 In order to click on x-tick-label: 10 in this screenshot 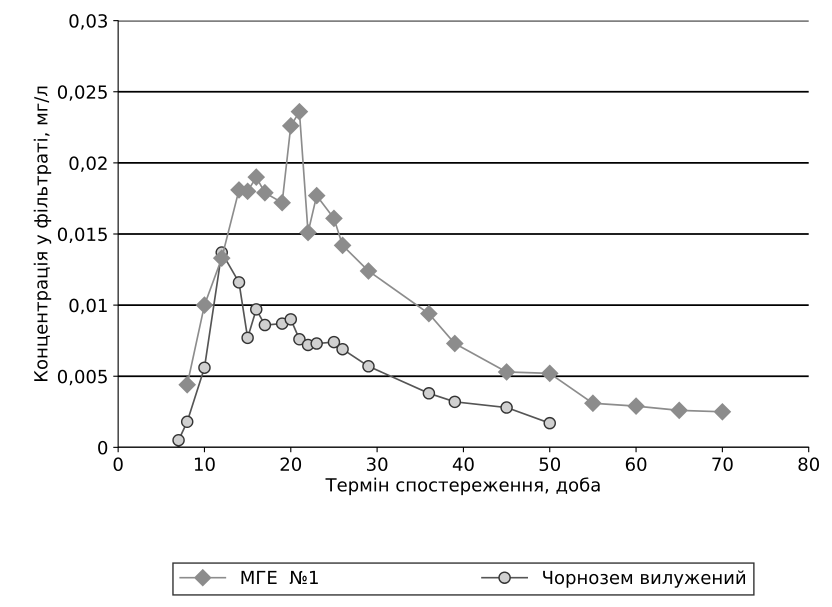, I will do `click(204, 464)`.